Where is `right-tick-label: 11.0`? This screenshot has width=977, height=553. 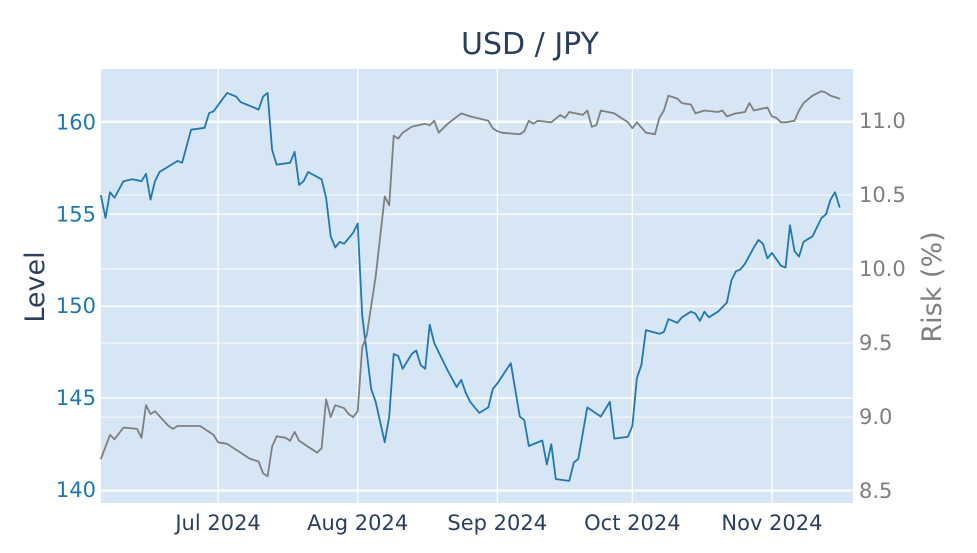 right-tick-label: 11.0 is located at coordinates (882, 121).